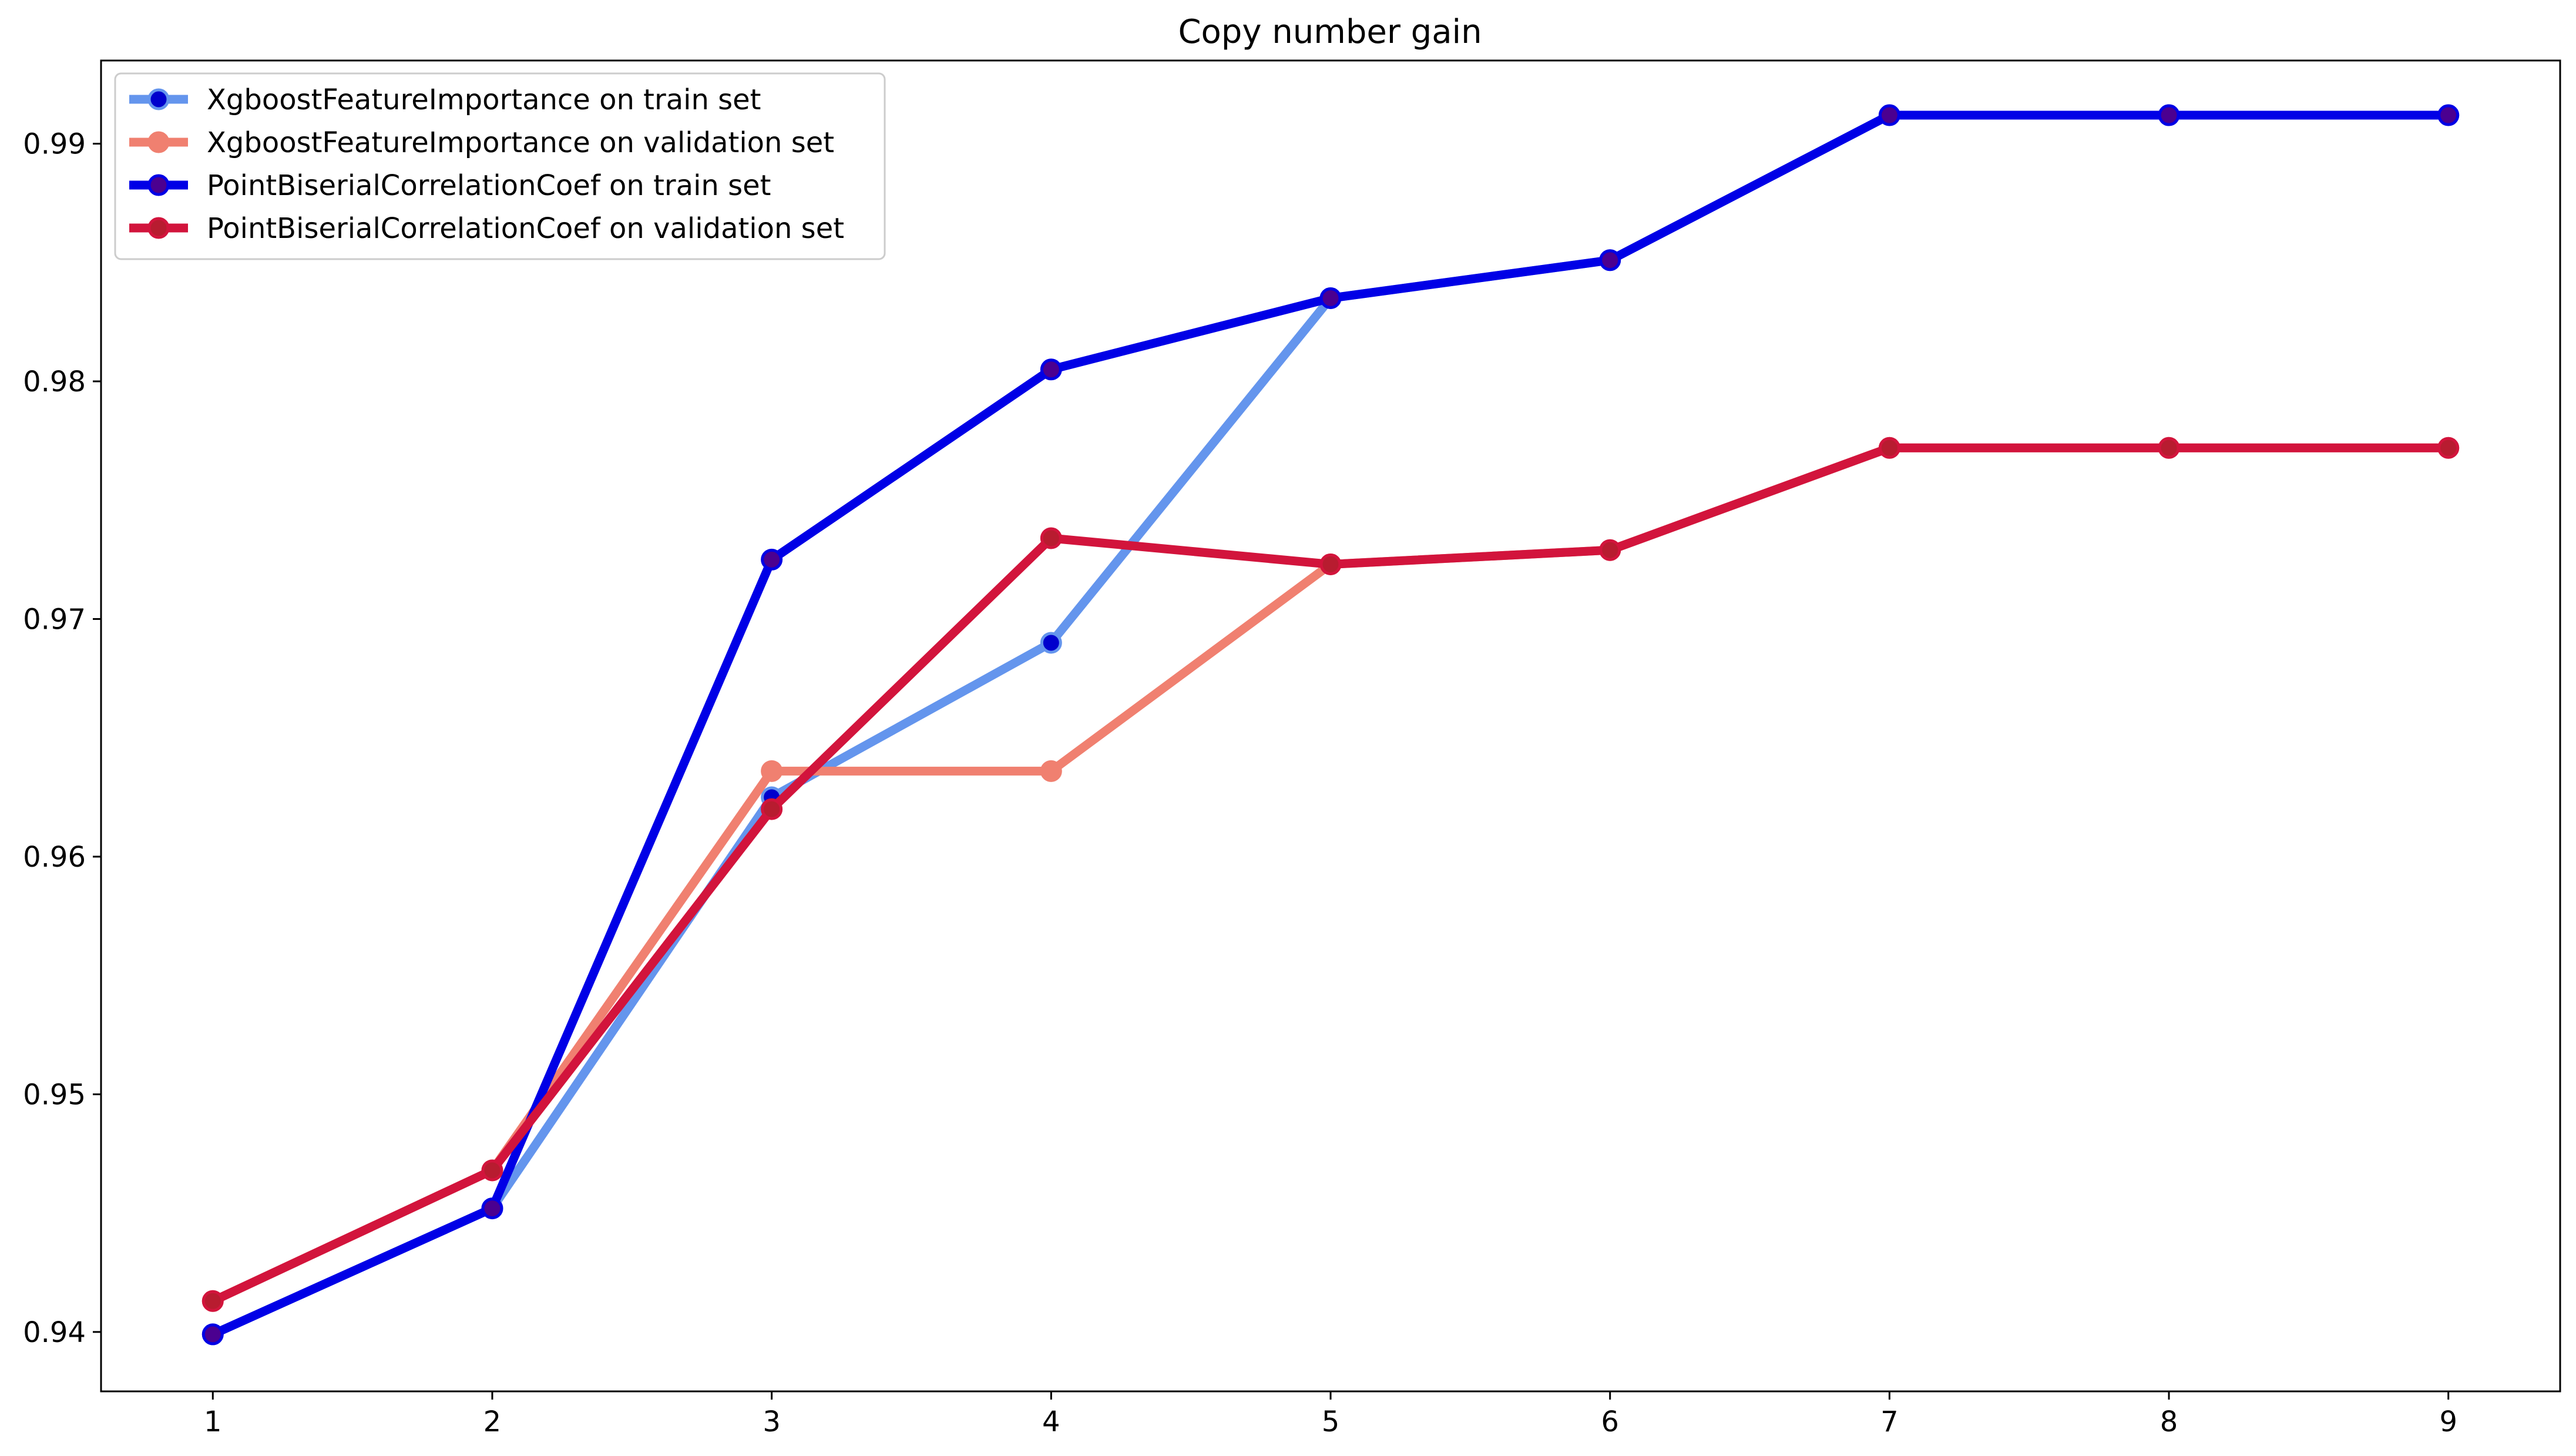  What do you see at coordinates (492, 1421) in the screenshot?
I see `x-tick-label: 2` at bounding box center [492, 1421].